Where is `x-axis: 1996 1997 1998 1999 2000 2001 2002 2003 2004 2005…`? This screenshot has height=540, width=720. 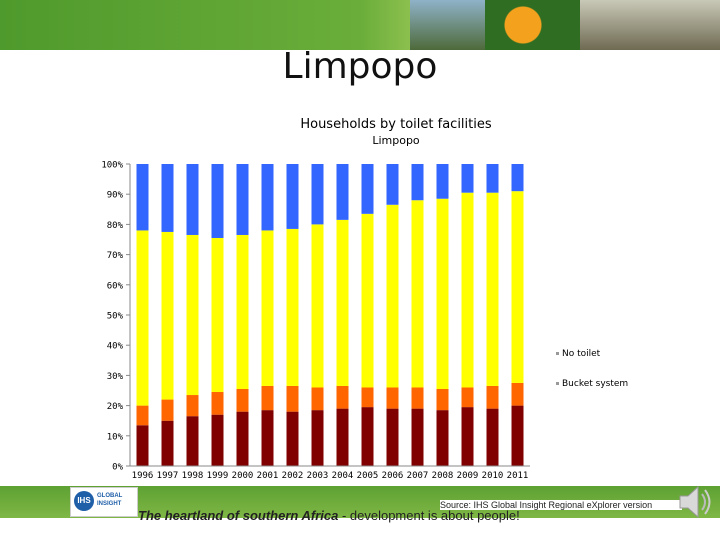
x-axis: 1996 1997 1998 1999 2000 2001 2002 2003 2004 2005… is located at coordinates (330, 473).